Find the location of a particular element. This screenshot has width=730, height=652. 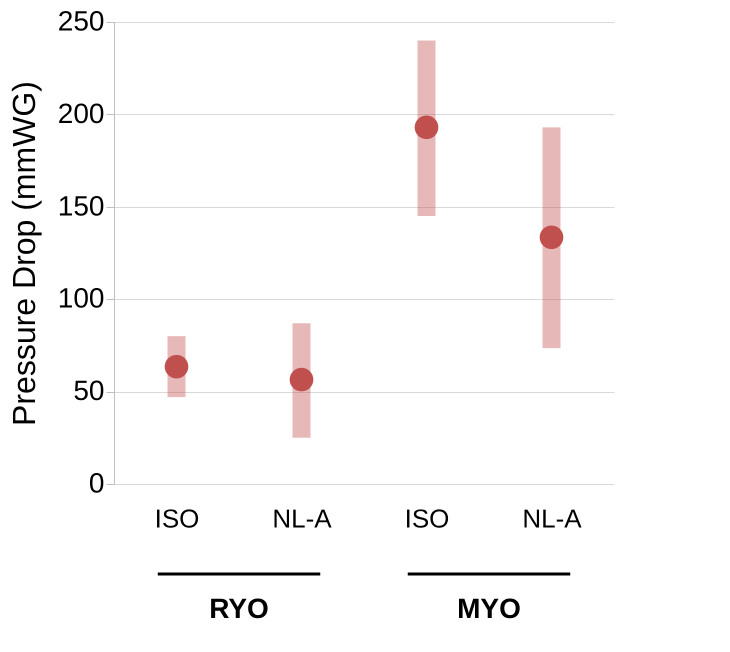

y-tick-label: 50 is located at coordinates (88, 390).